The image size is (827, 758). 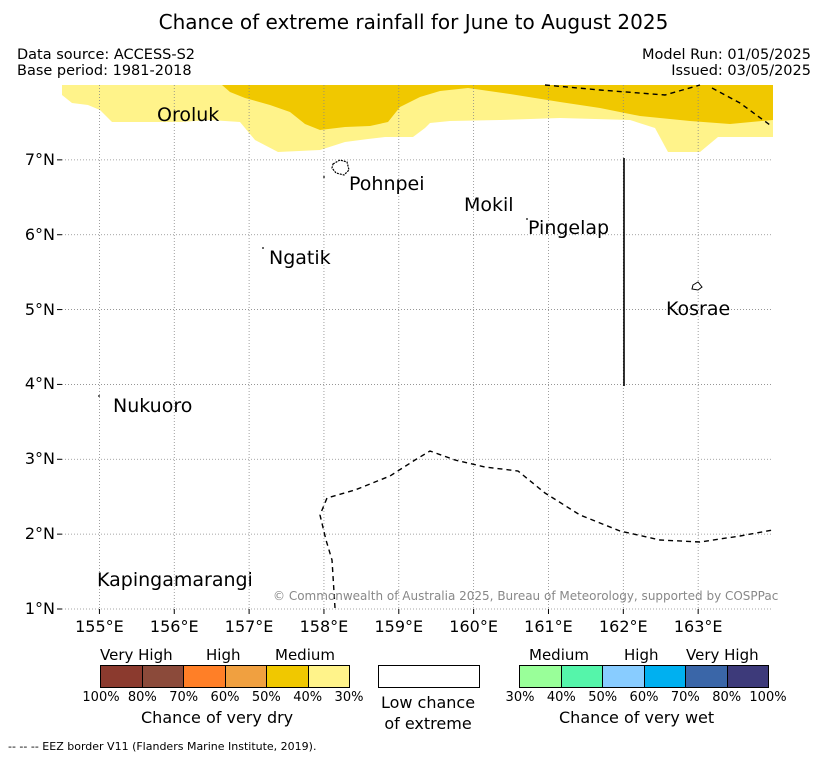 I want to click on wet-very-high-label: Very High, so click(x=722, y=655).